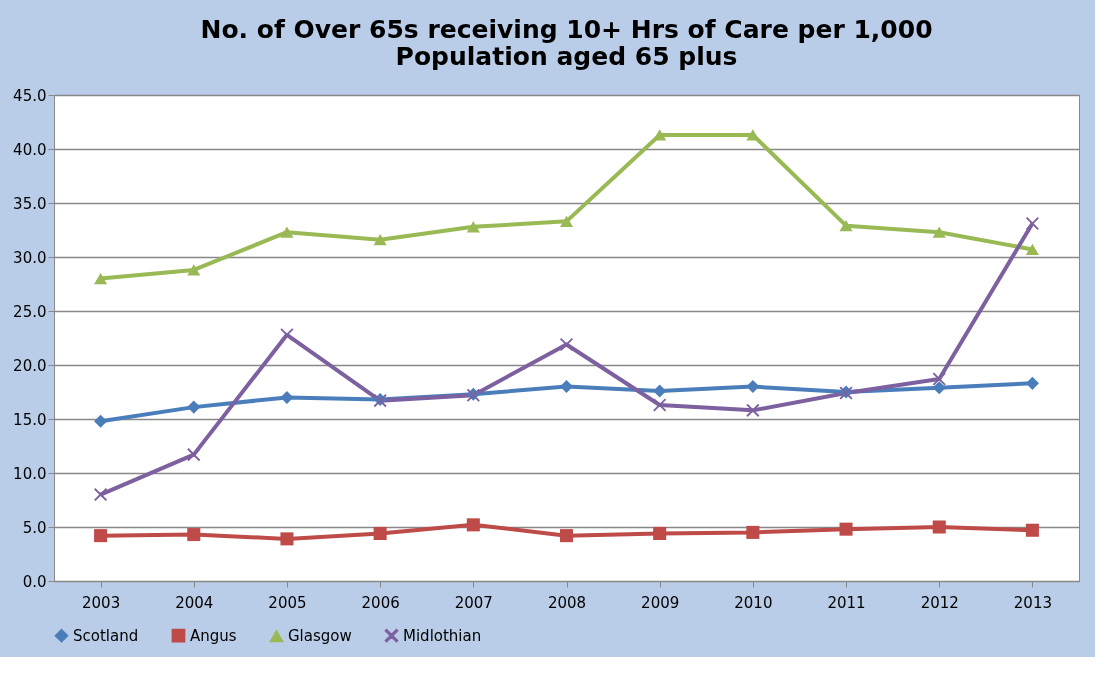 The width and height of the screenshot is (1115, 677). What do you see at coordinates (30, 365) in the screenshot?
I see `y-tick-label: 20.0` at bounding box center [30, 365].